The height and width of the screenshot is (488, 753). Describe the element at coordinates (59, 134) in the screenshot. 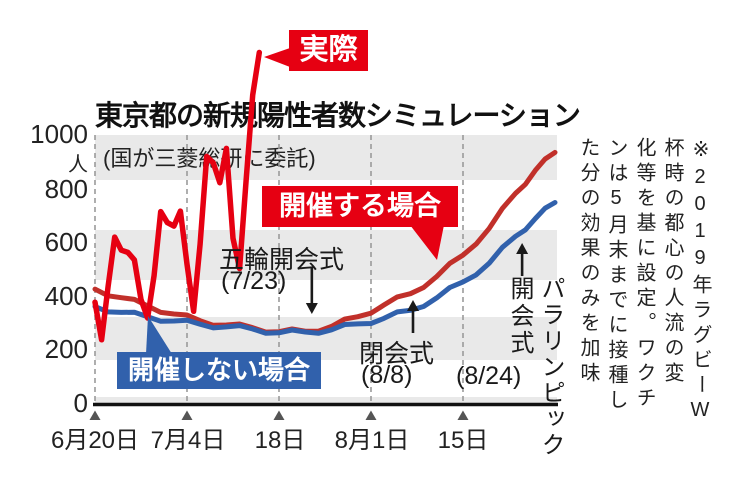

I see `y-tick-1000: 1000` at that location.